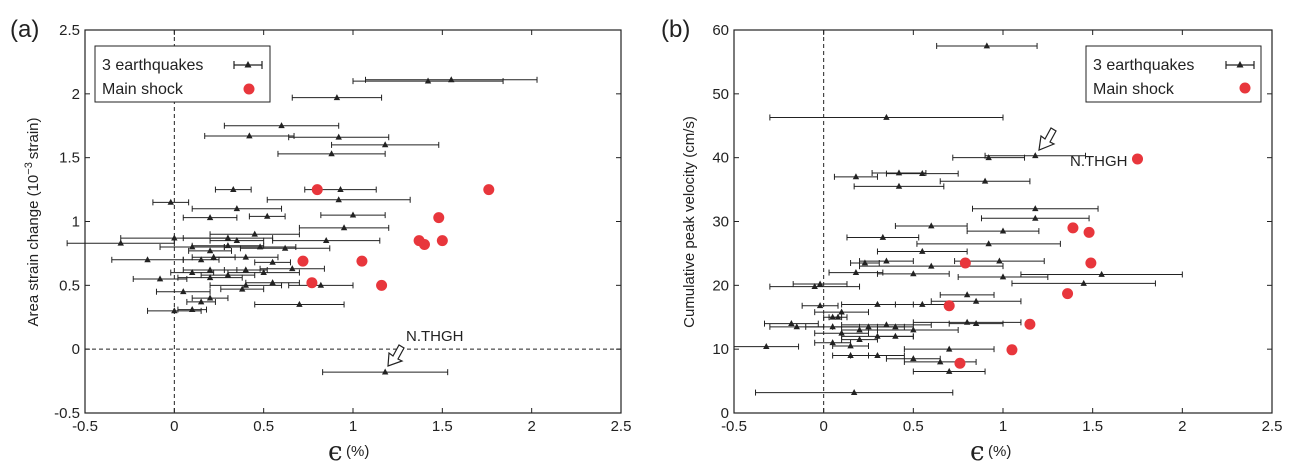 The height and width of the screenshot is (464, 1302). I want to click on panel-a-label: (a), so click(24, 29).